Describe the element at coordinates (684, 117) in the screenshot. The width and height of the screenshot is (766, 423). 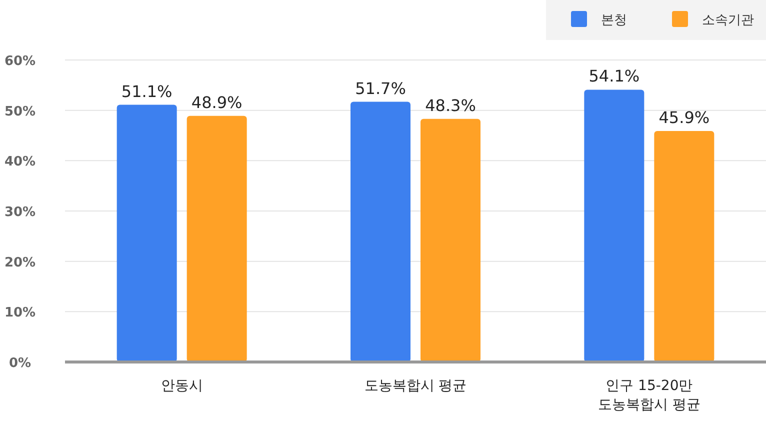
I see `data-label: 45.9%` at that location.